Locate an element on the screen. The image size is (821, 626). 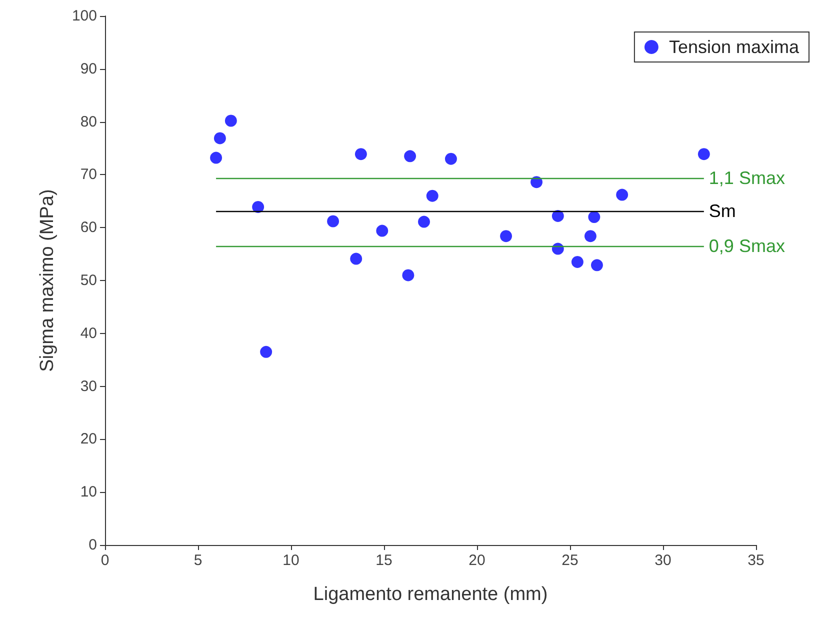
y-tick-label: 70 is located at coordinates (88, 175).